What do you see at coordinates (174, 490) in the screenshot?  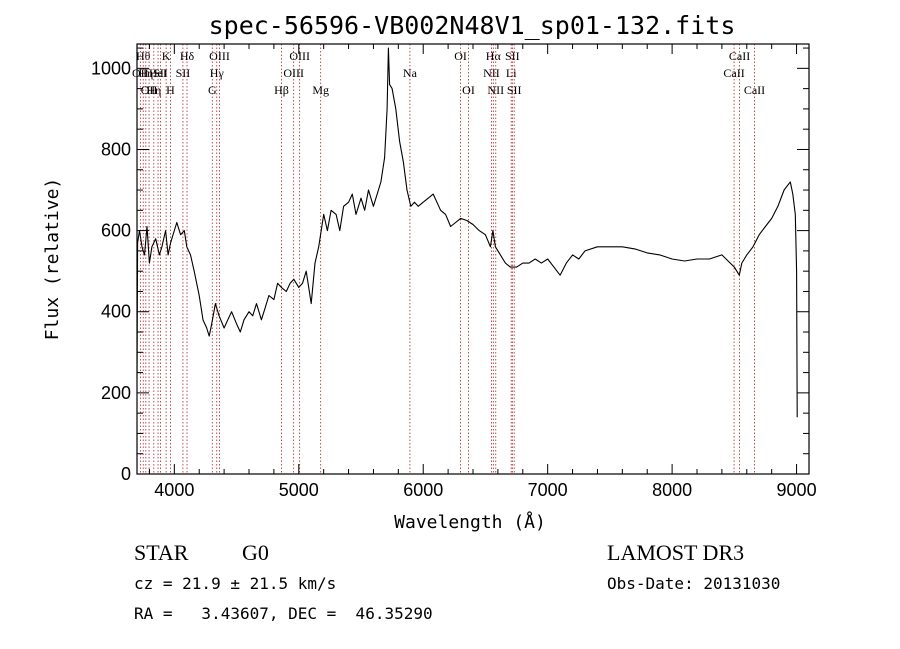 I see `x-tick-label: 4000` at bounding box center [174, 490].